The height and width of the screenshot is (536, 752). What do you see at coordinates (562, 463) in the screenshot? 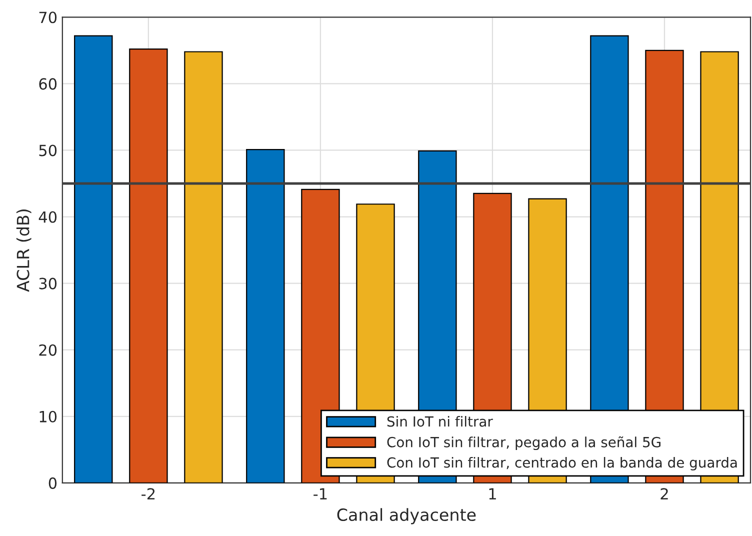
I see `legend-label: Con IoT sin filtrar, centrado en la banda de guarda` at bounding box center [562, 463].